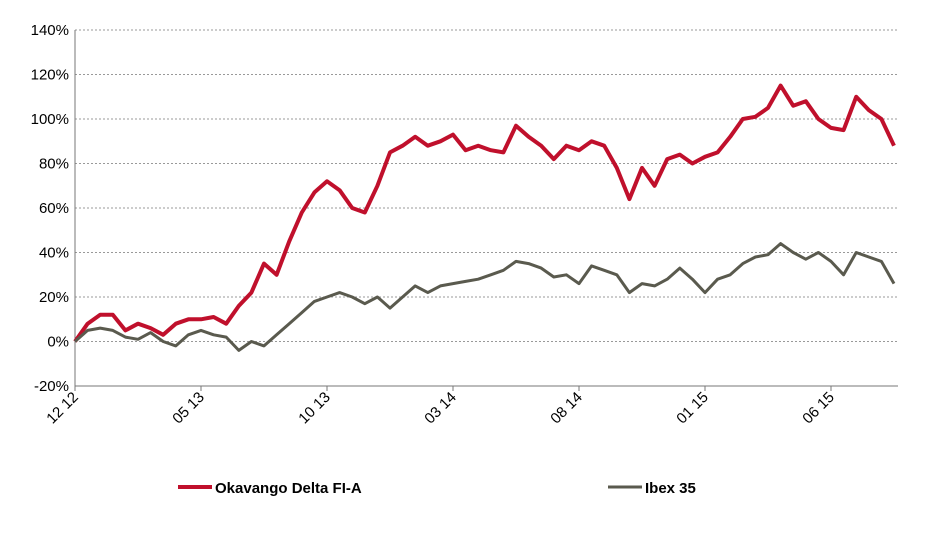  I want to click on x-tick-label: 05 13, so click(188, 408).